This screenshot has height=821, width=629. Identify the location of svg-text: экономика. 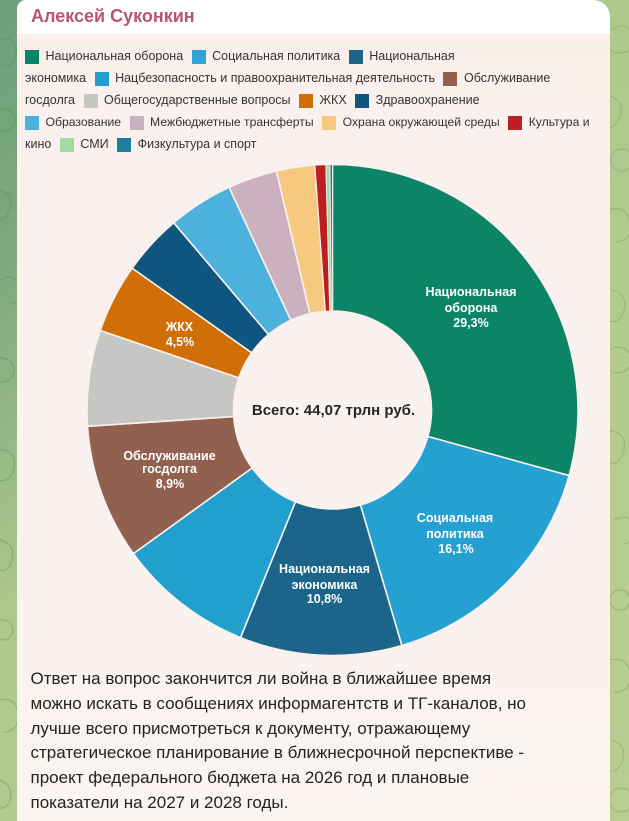
(325, 585).